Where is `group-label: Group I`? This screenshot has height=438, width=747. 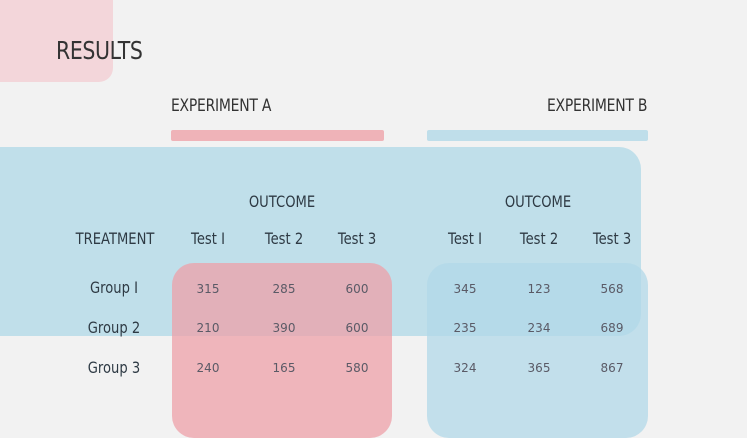 group-label: Group I is located at coordinates (114, 287).